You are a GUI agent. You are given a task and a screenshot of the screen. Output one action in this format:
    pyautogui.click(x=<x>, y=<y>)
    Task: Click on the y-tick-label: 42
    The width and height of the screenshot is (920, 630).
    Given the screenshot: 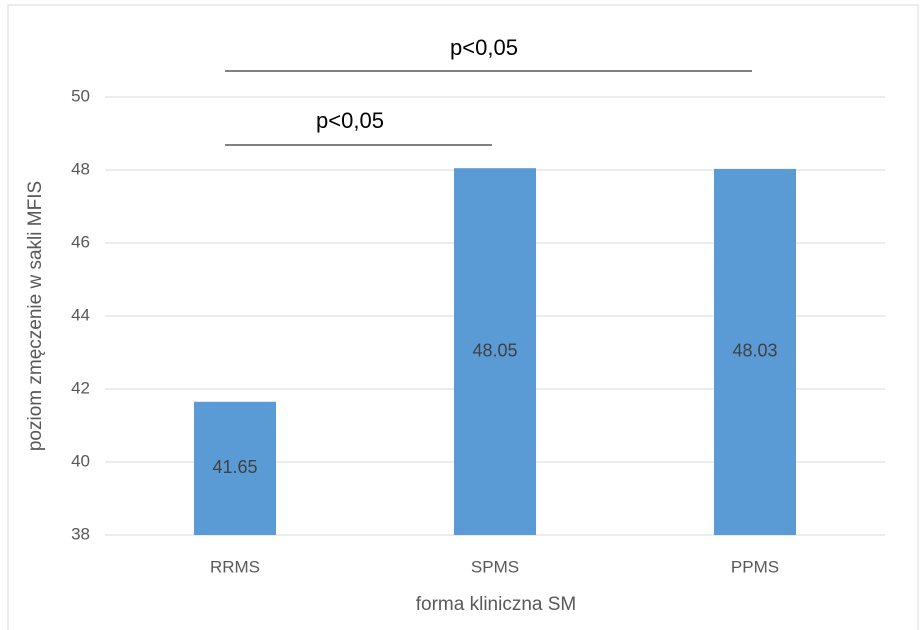 What is the action you would take?
    pyautogui.click(x=80, y=387)
    